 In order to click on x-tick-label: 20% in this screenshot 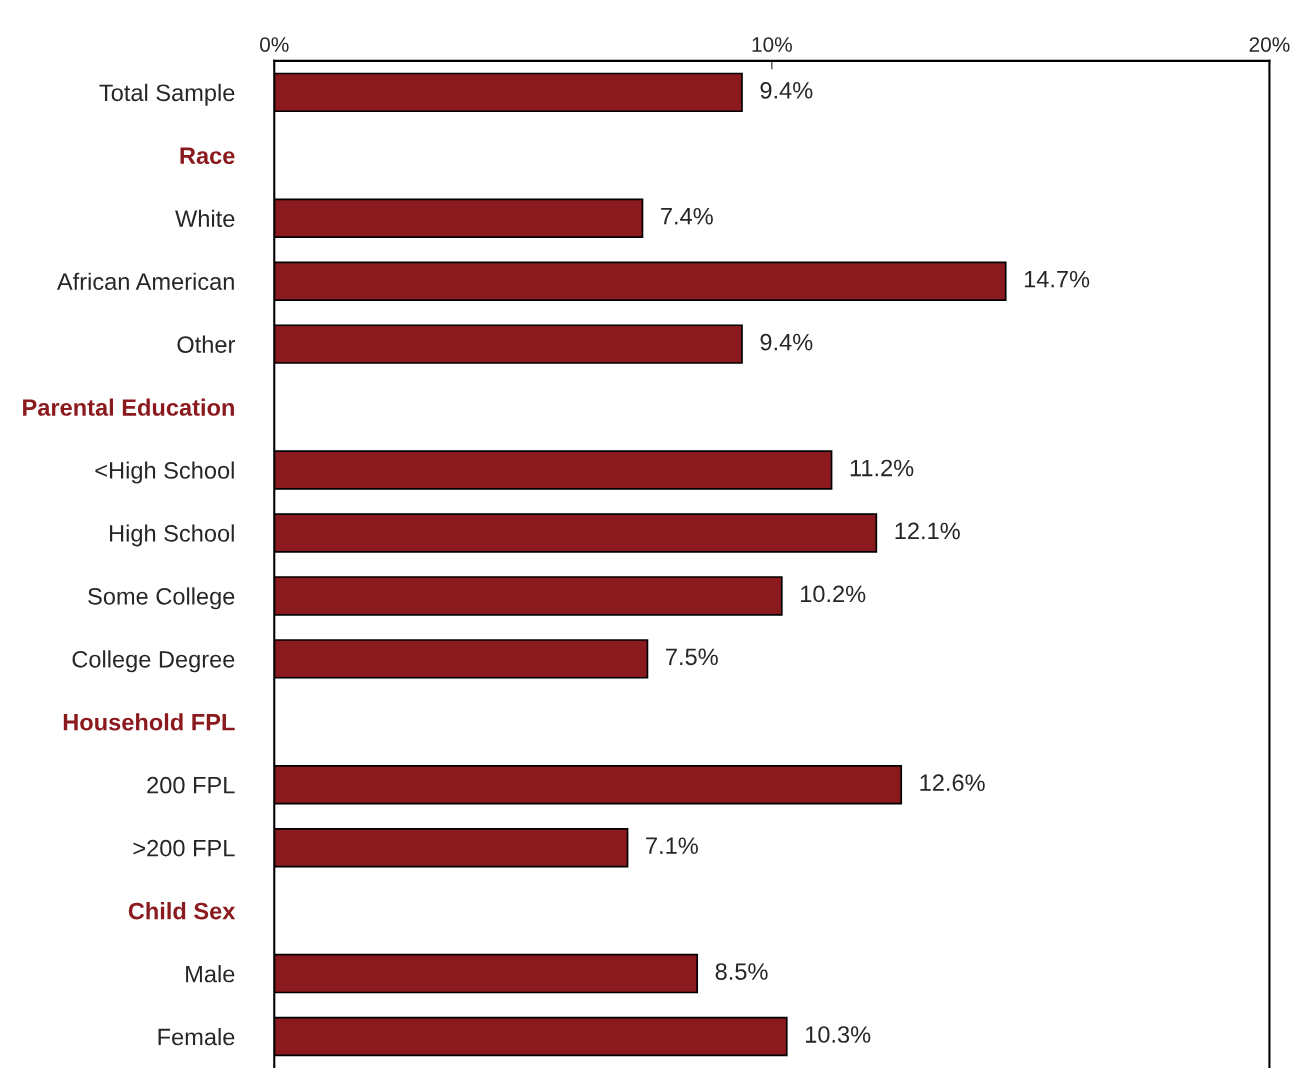, I will do `click(1269, 44)`.